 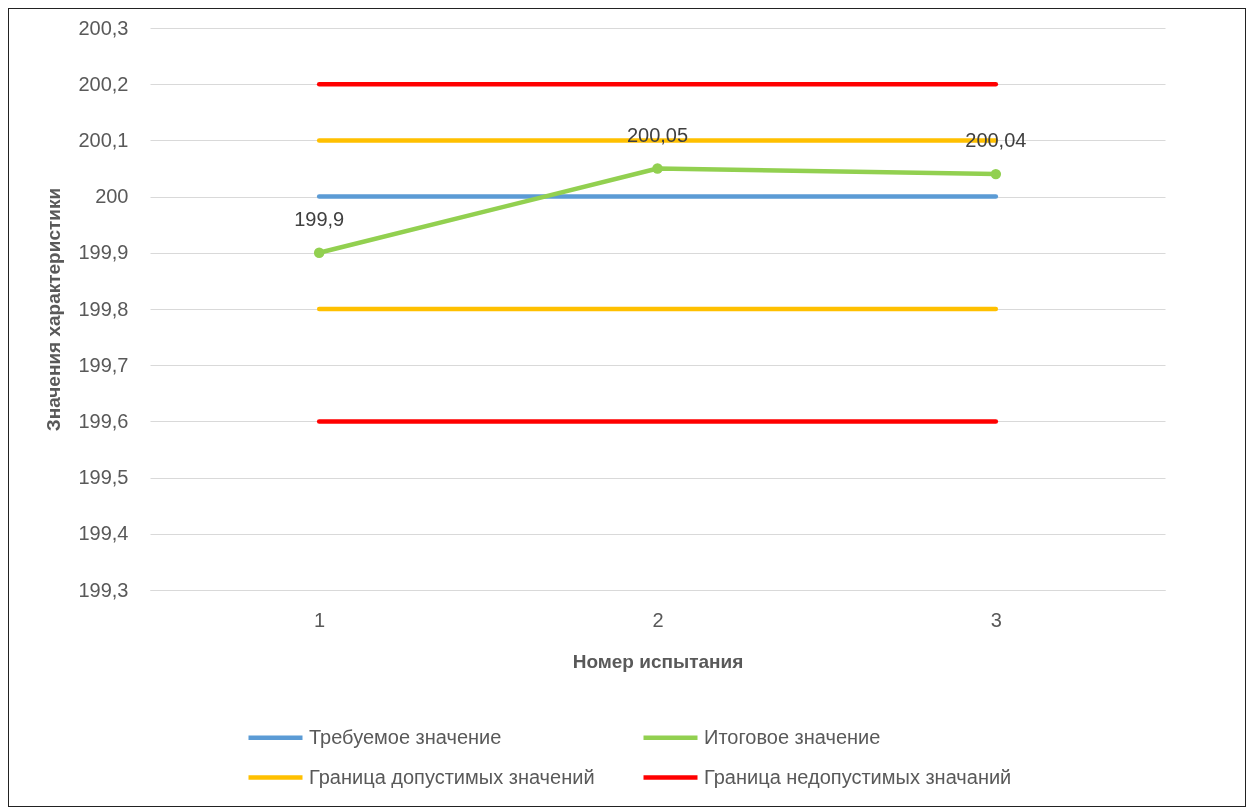 What do you see at coordinates (103, 533) in the screenshot?
I see `y-tick-label: 199,4` at bounding box center [103, 533].